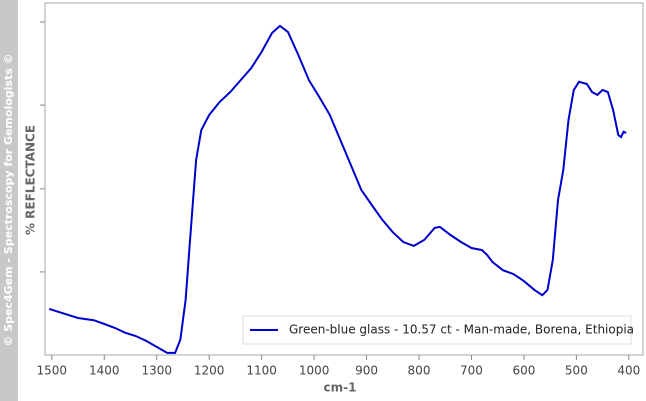 This screenshot has height=401, width=646. I want to click on y-axis-label: % REFLECTANCE, so click(31, 180).